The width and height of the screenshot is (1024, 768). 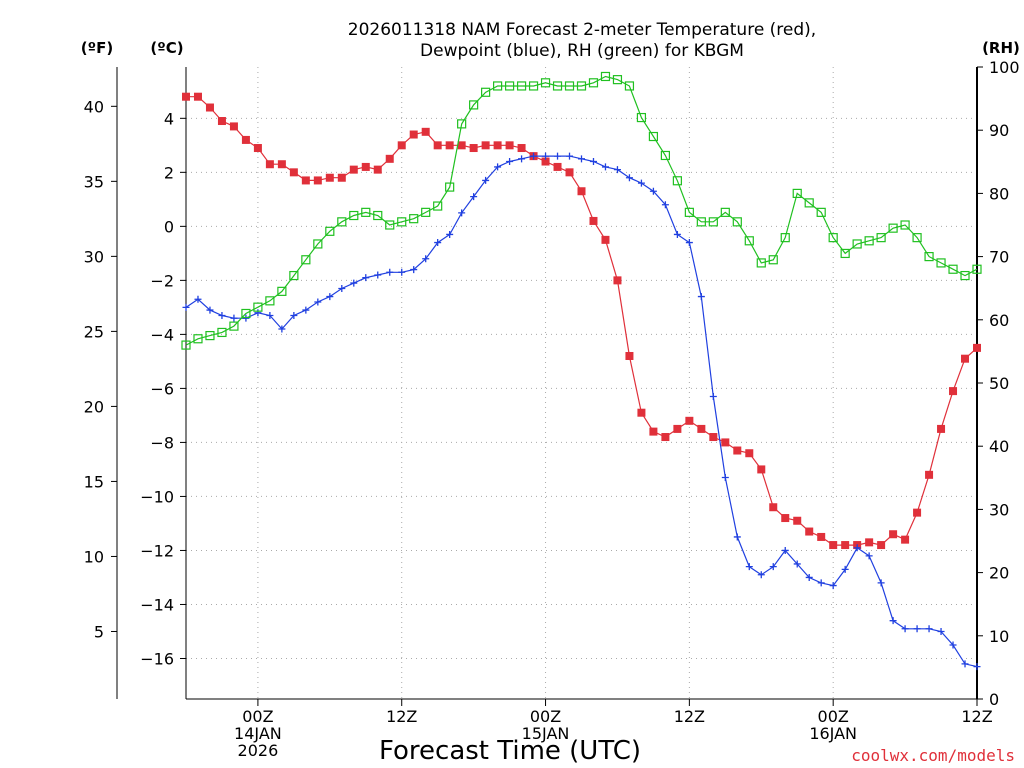 What do you see at coordinates (162, 388) in the screenshot?
I see `celsius-tick-label: −6` at bounding box center [162, 388].